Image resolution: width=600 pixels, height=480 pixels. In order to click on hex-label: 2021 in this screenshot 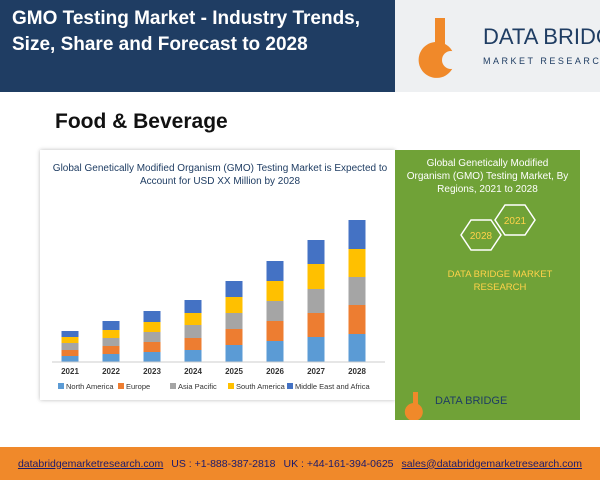, I will do `click(515, 221)`.